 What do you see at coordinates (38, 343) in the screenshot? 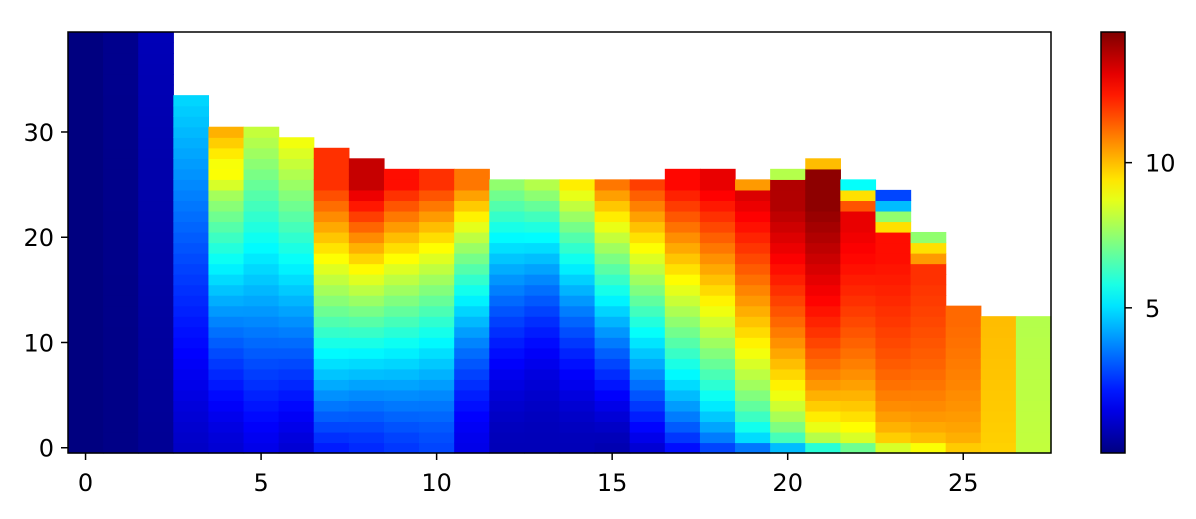
I see `y-tick-label: 10` at bounding box center [38, 343].